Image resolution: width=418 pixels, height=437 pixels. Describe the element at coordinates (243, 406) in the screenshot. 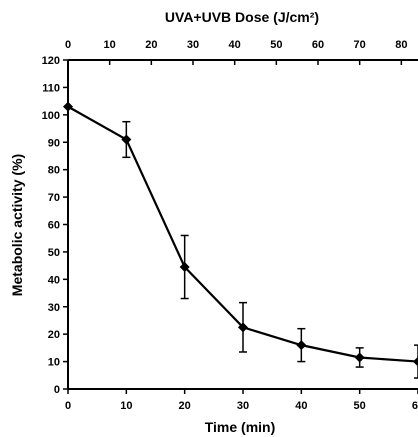

I see `x-tick-label: 30` at that location.